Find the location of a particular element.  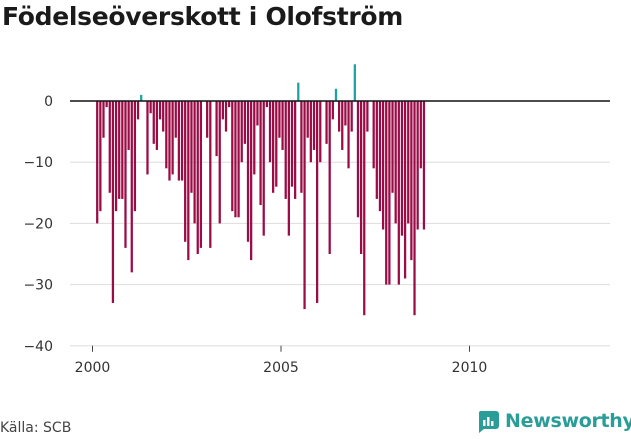

y-tick-label: 0 is located at coordinates (48, 102).